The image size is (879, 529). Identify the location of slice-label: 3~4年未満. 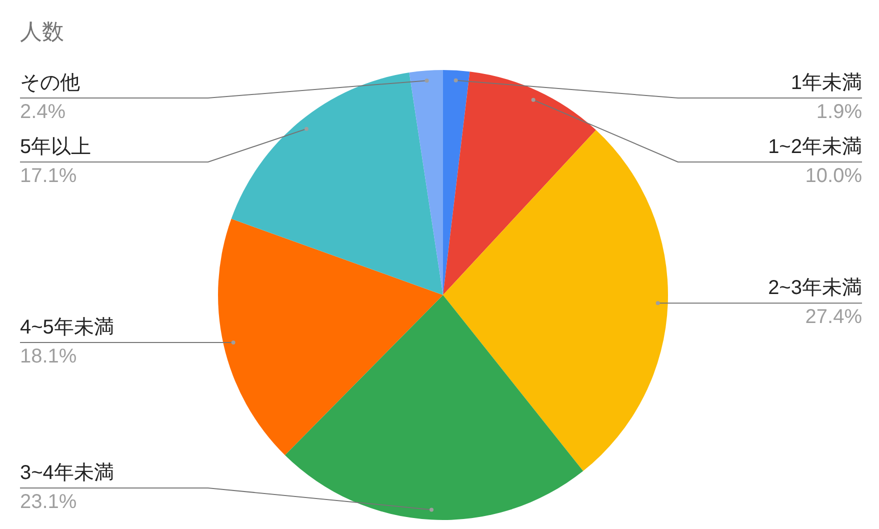
(67, 473).